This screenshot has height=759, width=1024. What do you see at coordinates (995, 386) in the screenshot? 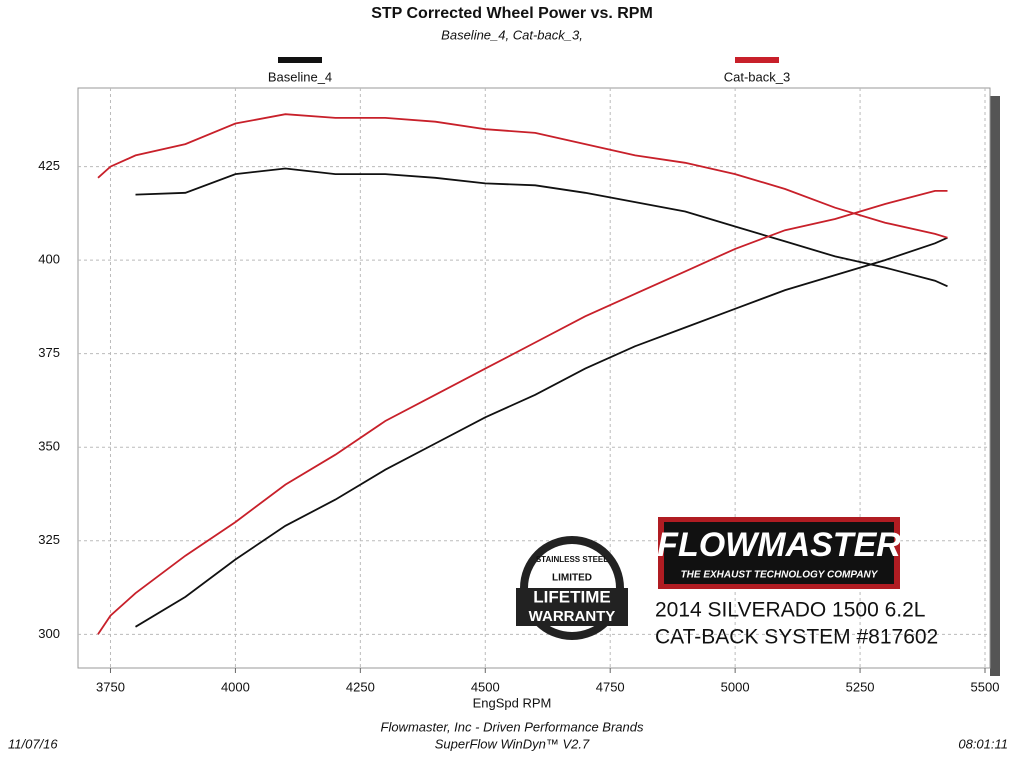
I see `plot-shadow` at bounding box center [995, 386].